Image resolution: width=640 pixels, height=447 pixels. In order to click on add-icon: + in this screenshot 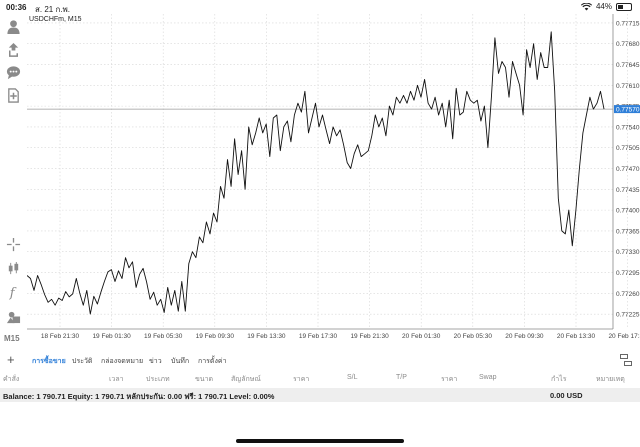, I will do `click(11, 359)`.